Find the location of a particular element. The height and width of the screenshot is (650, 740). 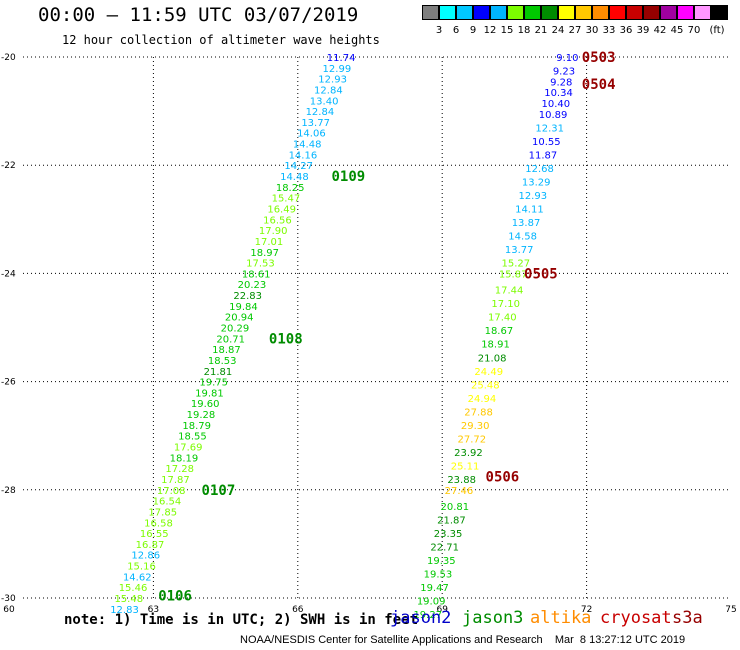

map-title: 00:00 — 11:59 UTC 03/07/2019 is located at coordinates (198, 15).